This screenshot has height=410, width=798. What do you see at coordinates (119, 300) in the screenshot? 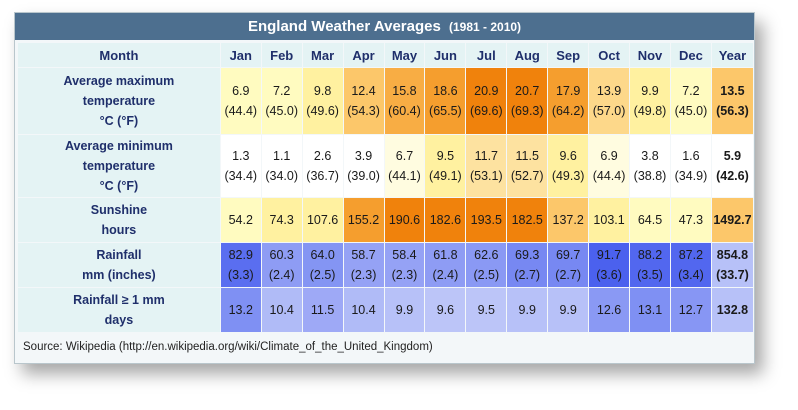
I see `row-label-line: Rainfall ≥ 1 mm` at bounding box center [119, 300].